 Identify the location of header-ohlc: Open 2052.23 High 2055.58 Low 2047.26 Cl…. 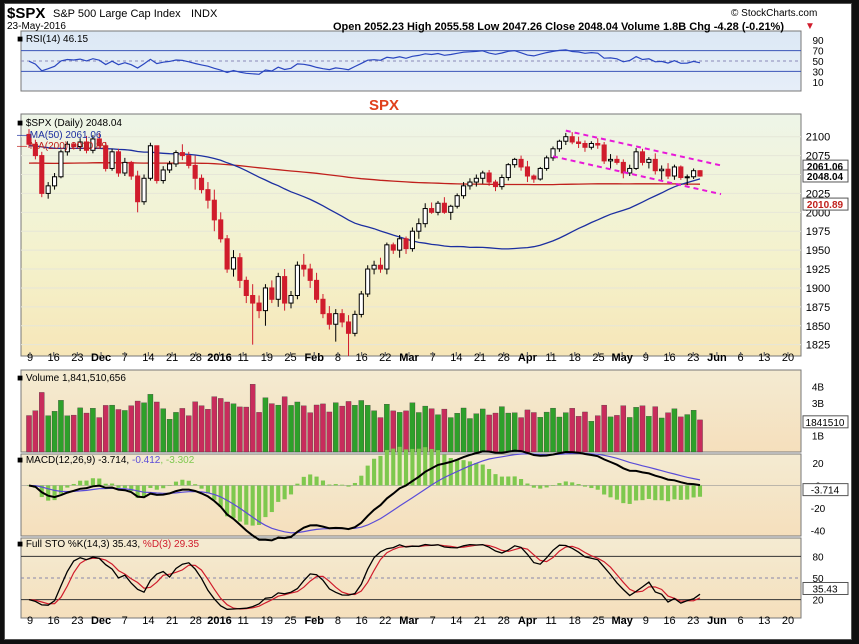
(559, 27).